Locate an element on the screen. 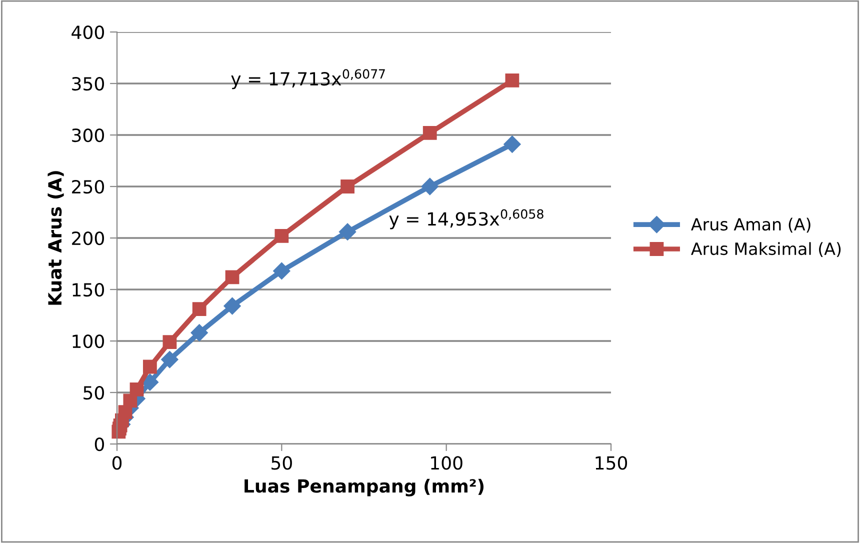 Image resolution: width=860 pixels, height=543 pixels. y-tick-label: 200 is located at coordinates (88, 238).